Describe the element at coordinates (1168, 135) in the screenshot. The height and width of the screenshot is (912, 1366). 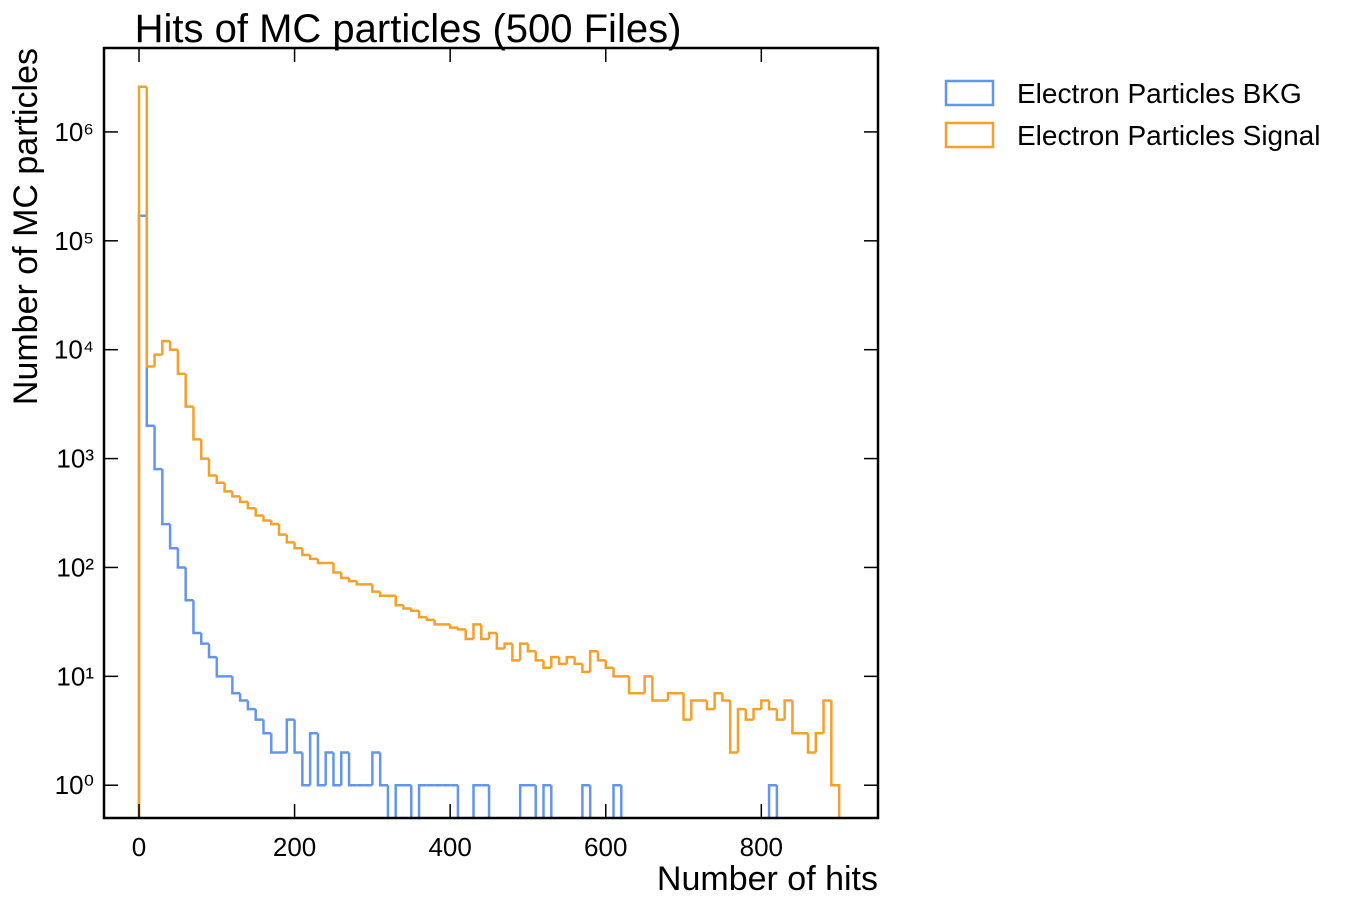
I see `legend-label: Electron Particles Signal` at that location.